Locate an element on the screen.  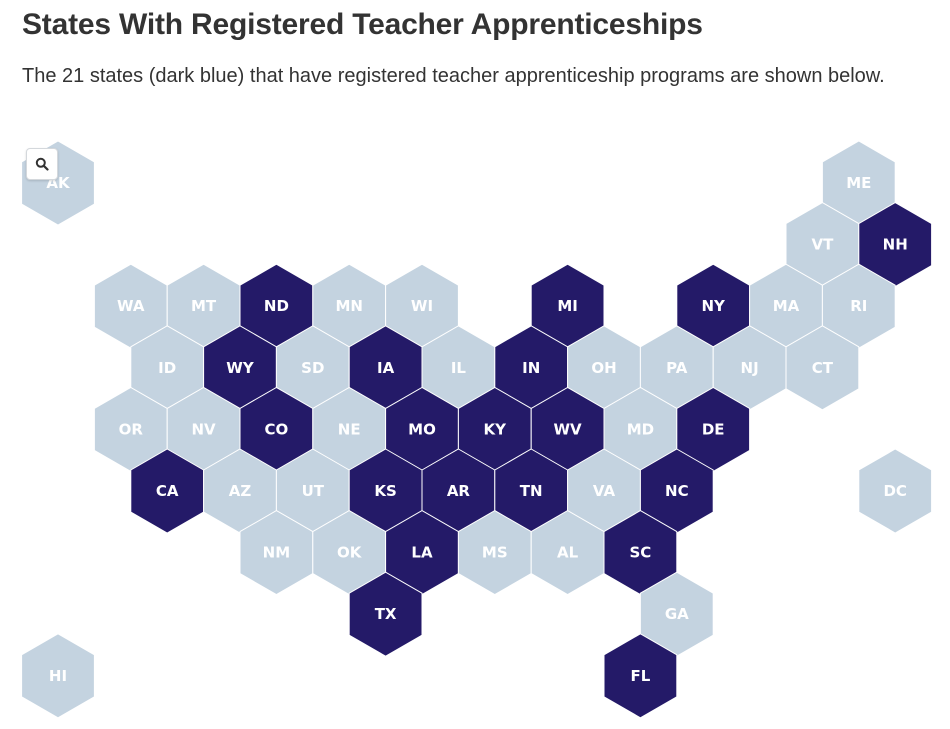
state-tile-dc: DC is located at coordinates (895, 491).